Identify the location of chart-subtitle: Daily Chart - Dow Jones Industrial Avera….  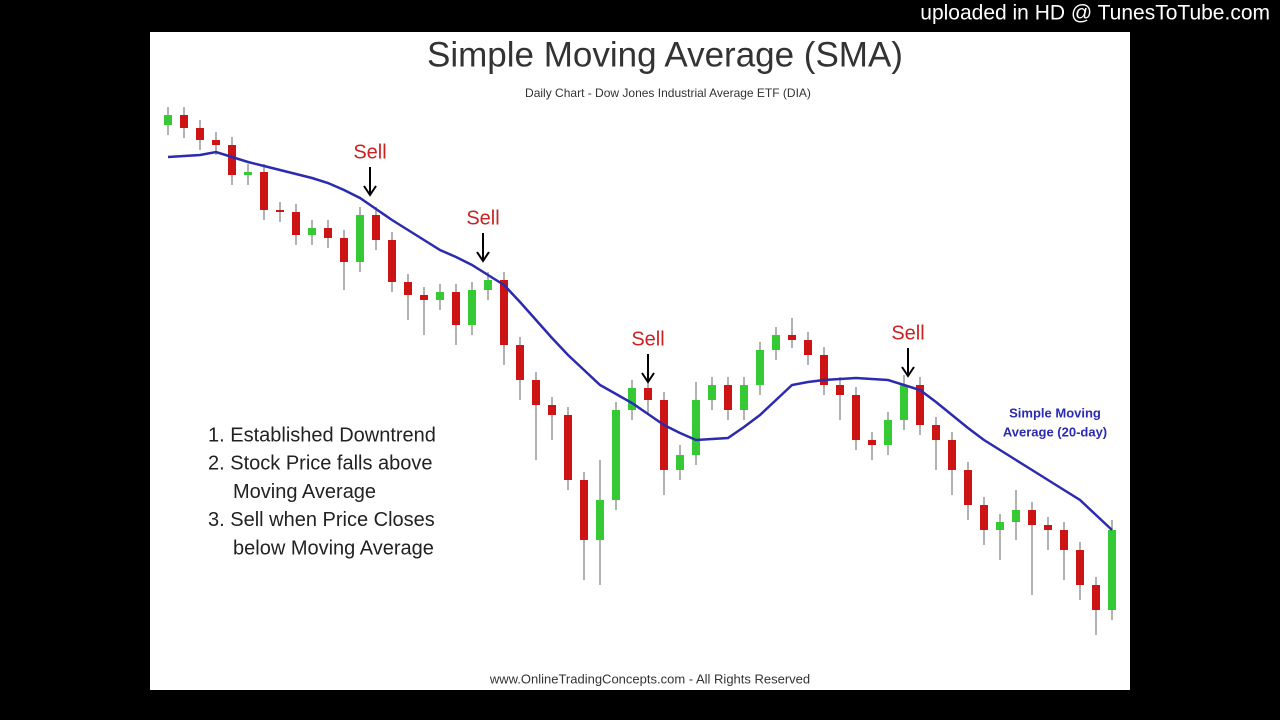
(668, 93).